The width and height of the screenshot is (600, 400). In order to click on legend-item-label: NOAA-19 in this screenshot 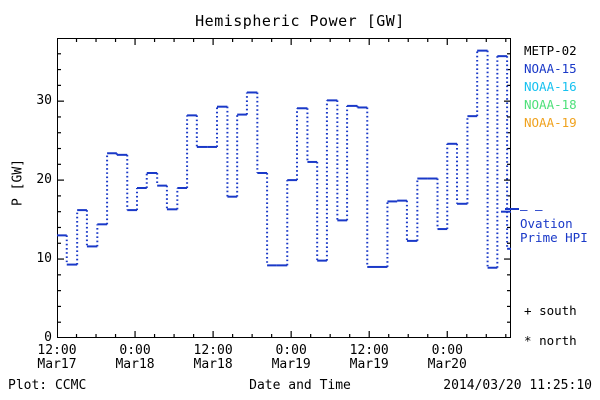, I will do `click(550, 122)`.